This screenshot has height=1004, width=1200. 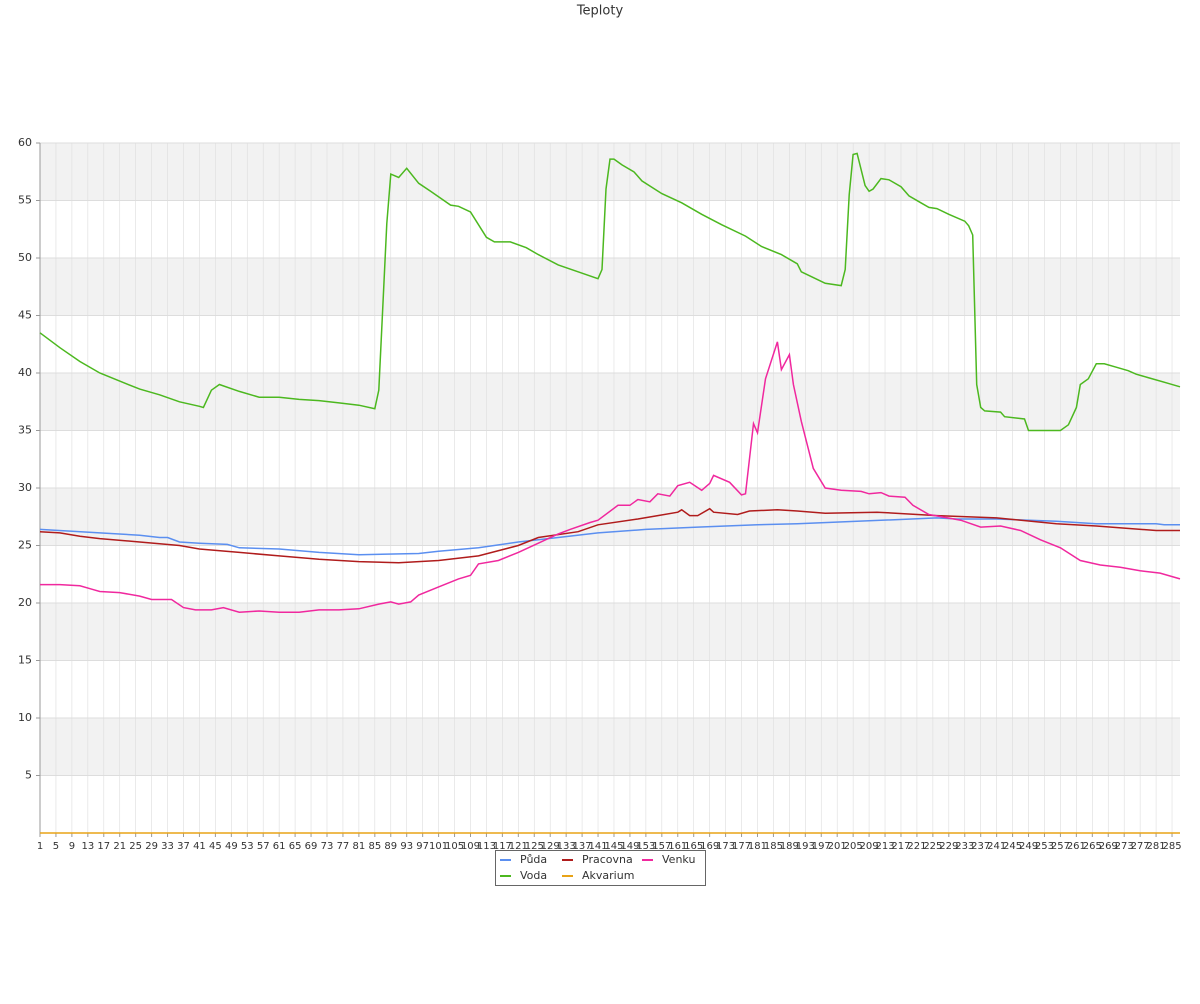 What do you see at coordinates (151, 846) in the screenshot?
I see `x-tick-label: 29` at bounding box center [151, 846].